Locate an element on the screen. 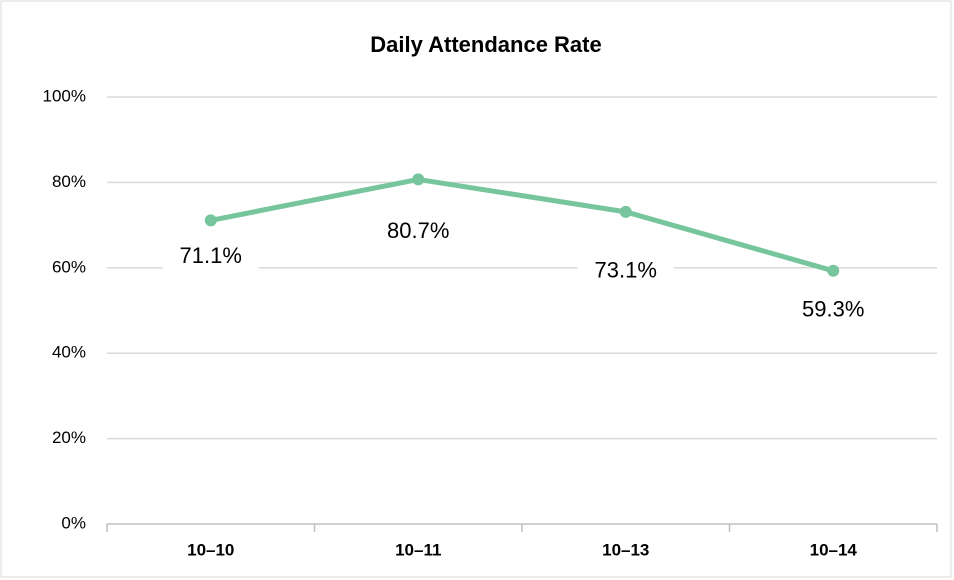  data-label: 80.7% is located at coordinates (418, 230).